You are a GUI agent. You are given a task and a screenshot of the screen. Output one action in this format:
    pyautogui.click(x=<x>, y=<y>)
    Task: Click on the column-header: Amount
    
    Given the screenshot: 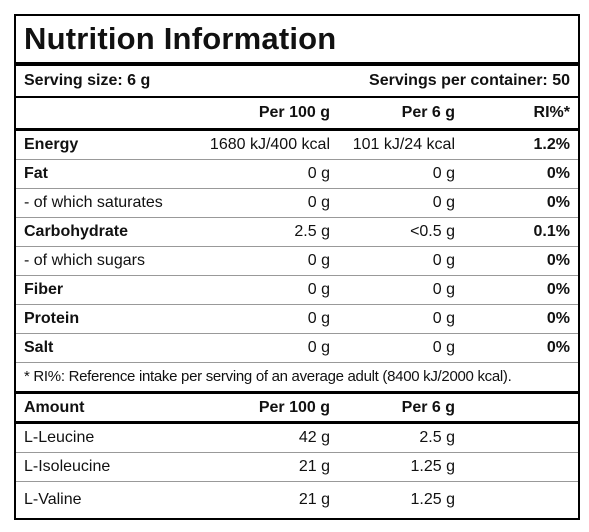 What is the action you would take?
    pyautogui.click(x=54, y=407)
    